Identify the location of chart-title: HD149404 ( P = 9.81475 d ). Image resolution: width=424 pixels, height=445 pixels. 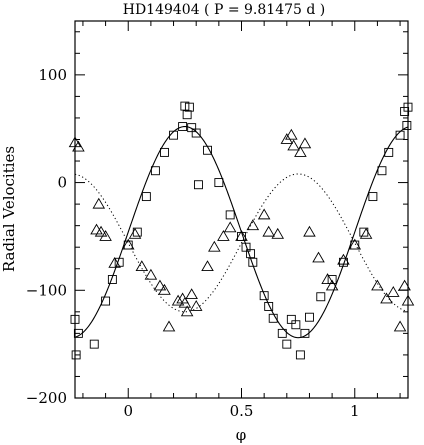
(224, 10).